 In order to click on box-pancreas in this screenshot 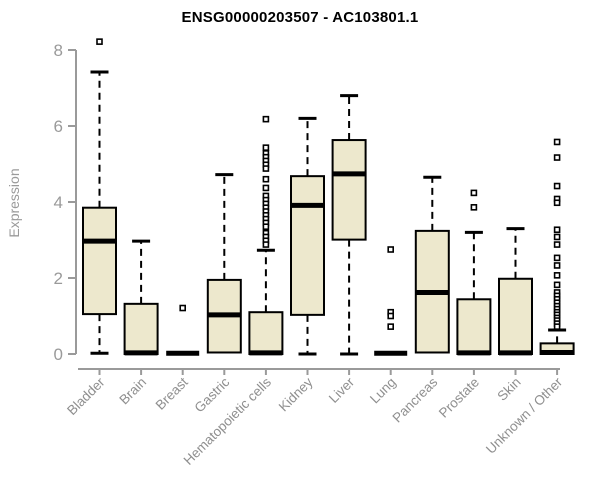, I will do `click(432, 264)`.